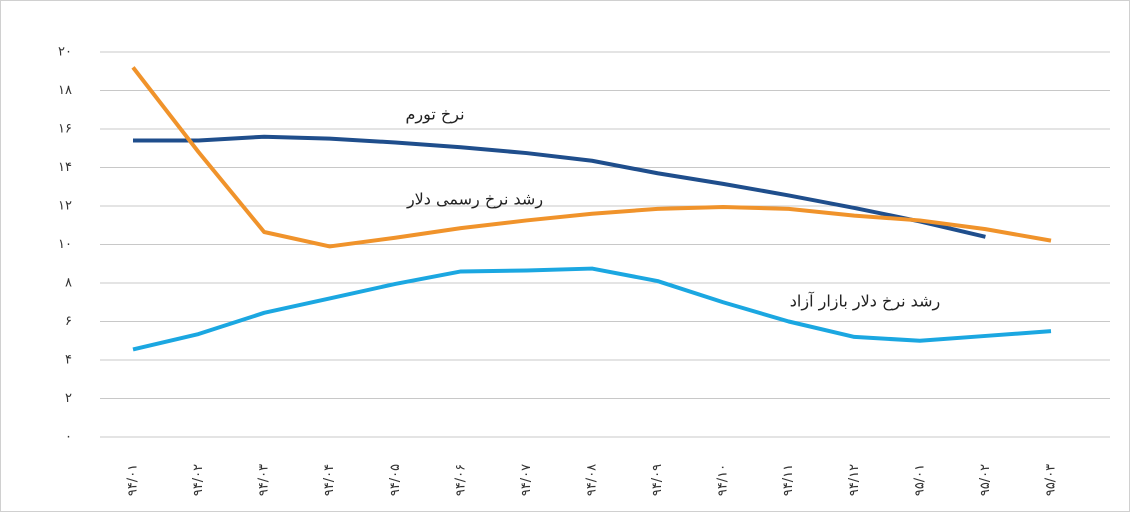  What do you see at coordinates (919, 480) in the screenshot?
I see `x-tick-label: ۹۵/۰۱` at bounding box center [919, 480].